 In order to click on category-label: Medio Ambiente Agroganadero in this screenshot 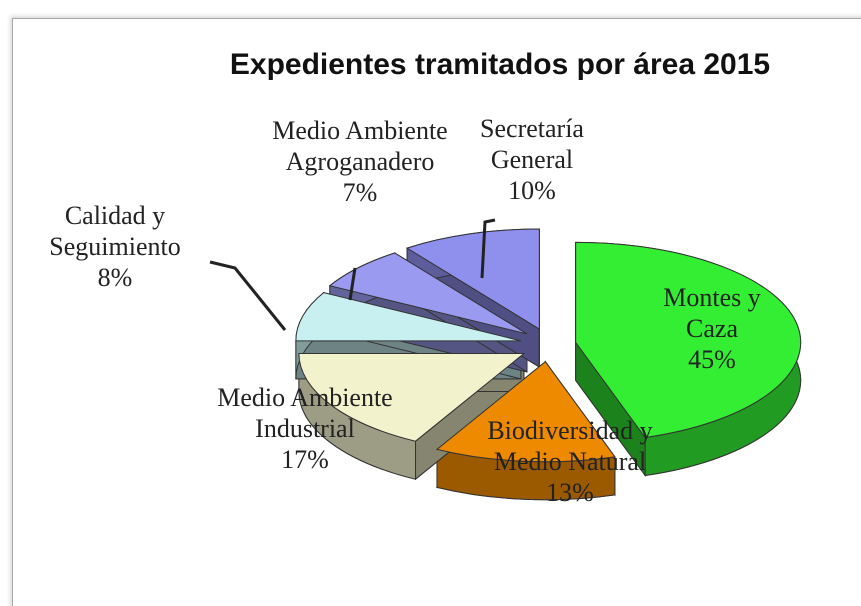, I will do `click(360, 146)`.